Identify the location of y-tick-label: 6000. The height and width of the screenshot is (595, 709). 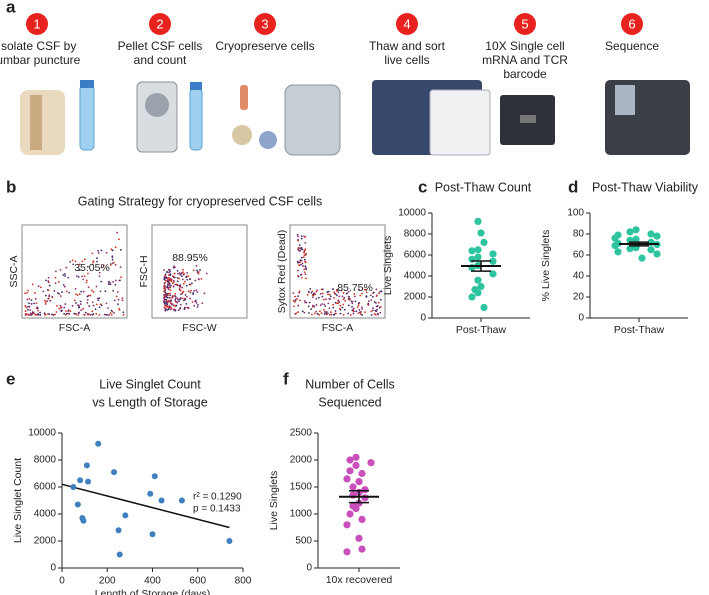
(415, 255).